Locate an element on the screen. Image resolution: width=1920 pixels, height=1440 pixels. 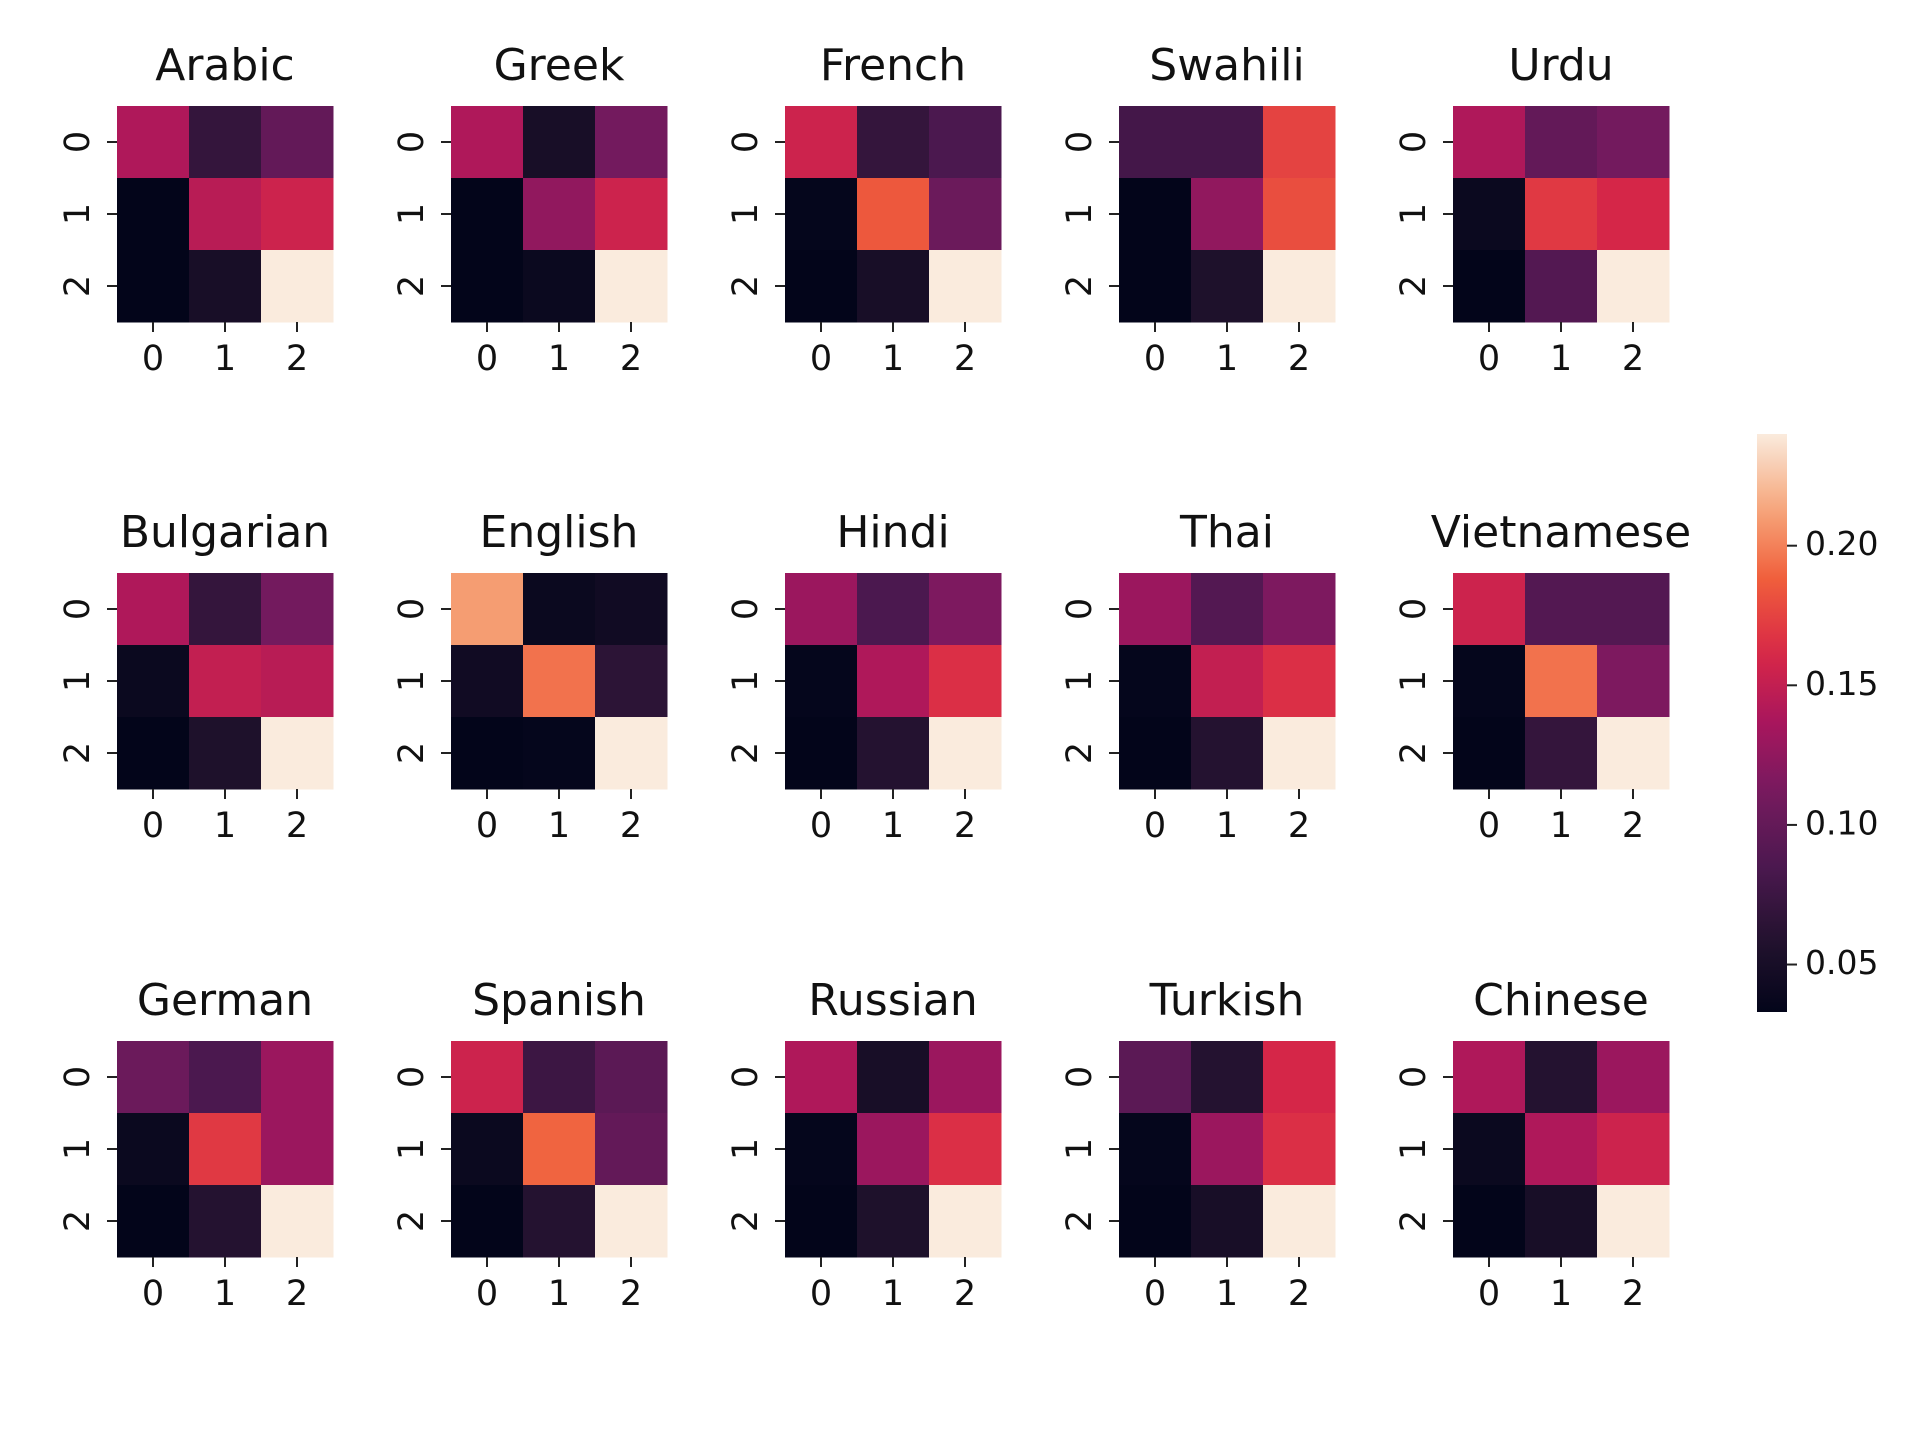
panel-title: German is located at coordinates (225, 1000).